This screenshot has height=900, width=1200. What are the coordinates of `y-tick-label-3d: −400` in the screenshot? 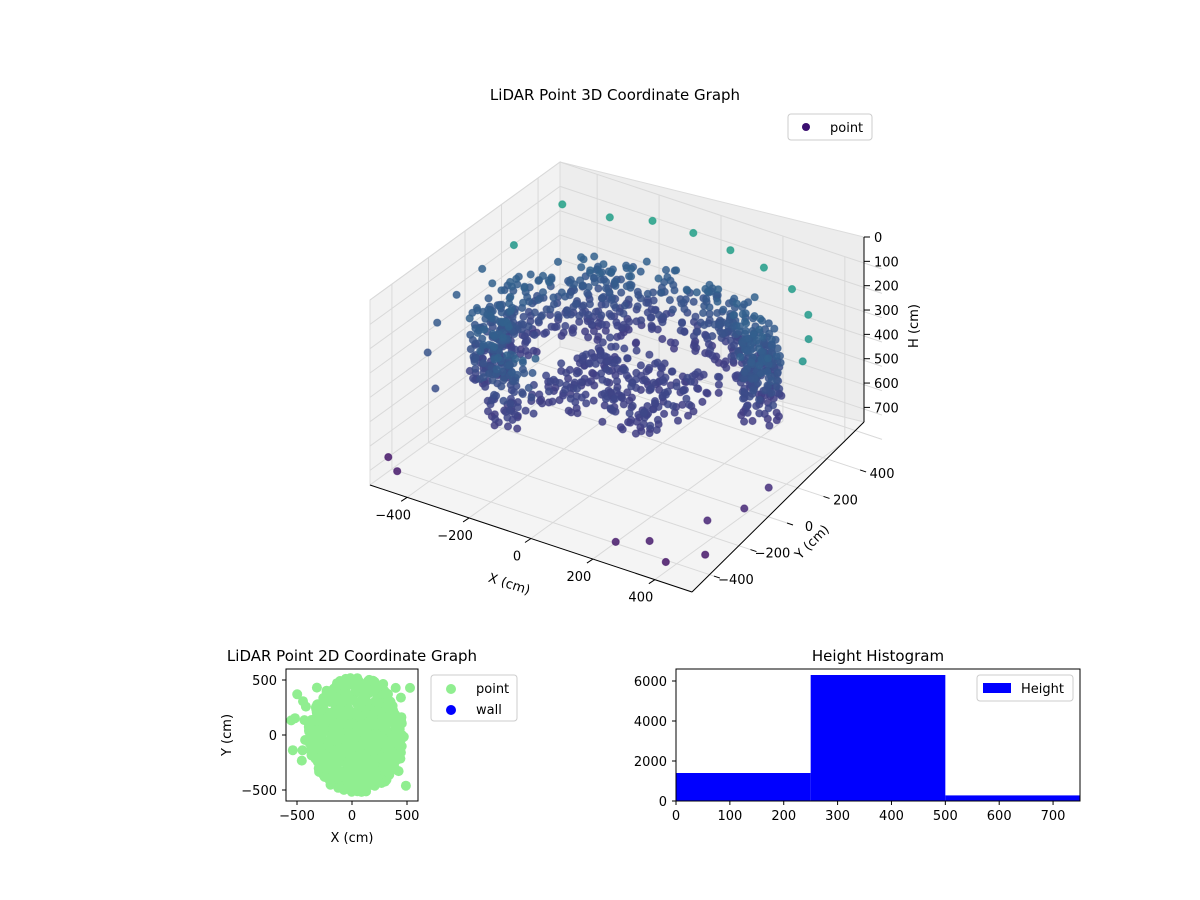 It's located at (736, 580).